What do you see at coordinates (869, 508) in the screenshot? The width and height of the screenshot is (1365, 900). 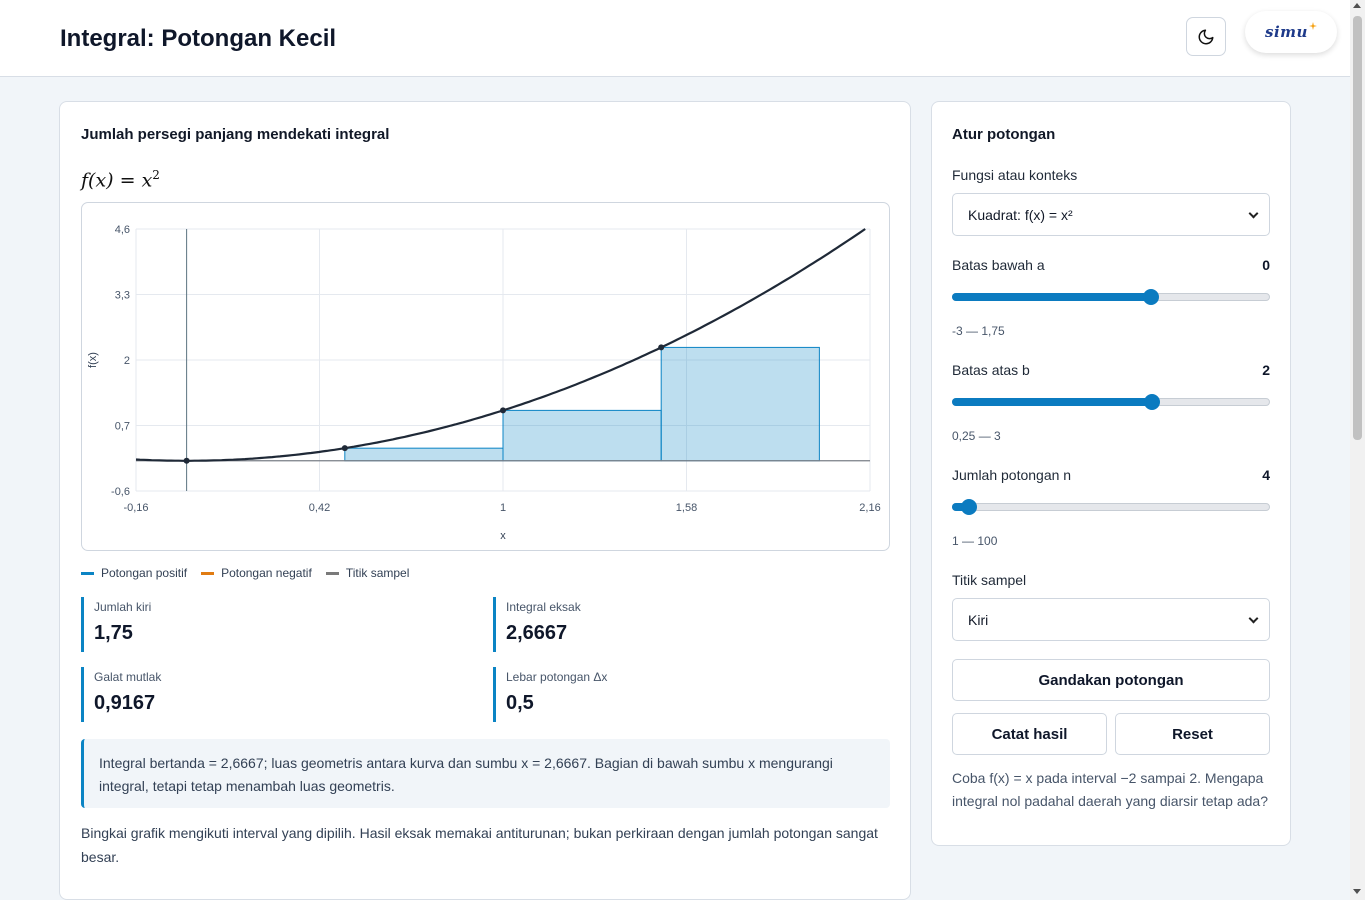 I see `x-tick-label: 2,16` at bounding box center [869, 508].